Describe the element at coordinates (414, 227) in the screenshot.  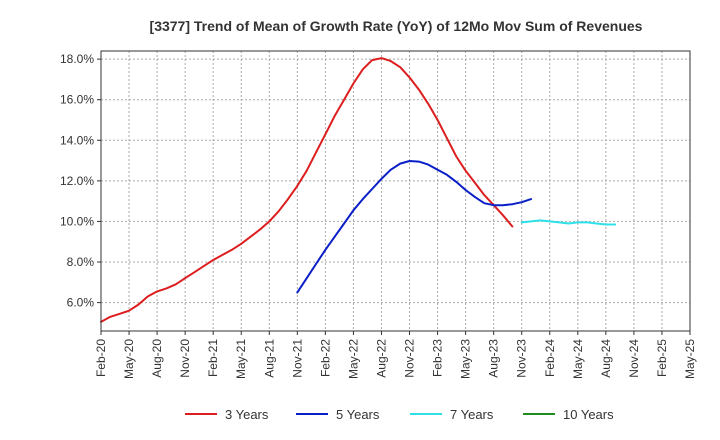
I see `series-line-5-years` at that location.